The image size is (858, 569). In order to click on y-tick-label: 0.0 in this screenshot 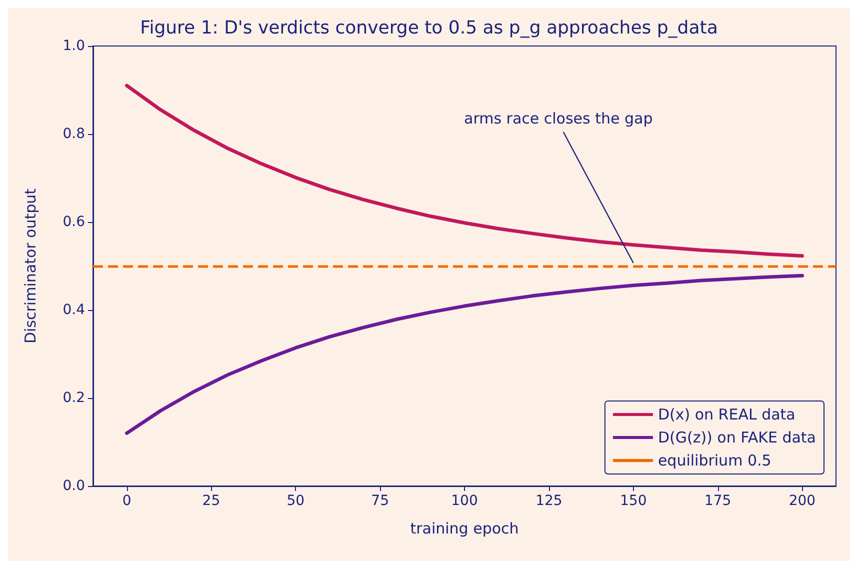, I will do `click(73, 486)`.